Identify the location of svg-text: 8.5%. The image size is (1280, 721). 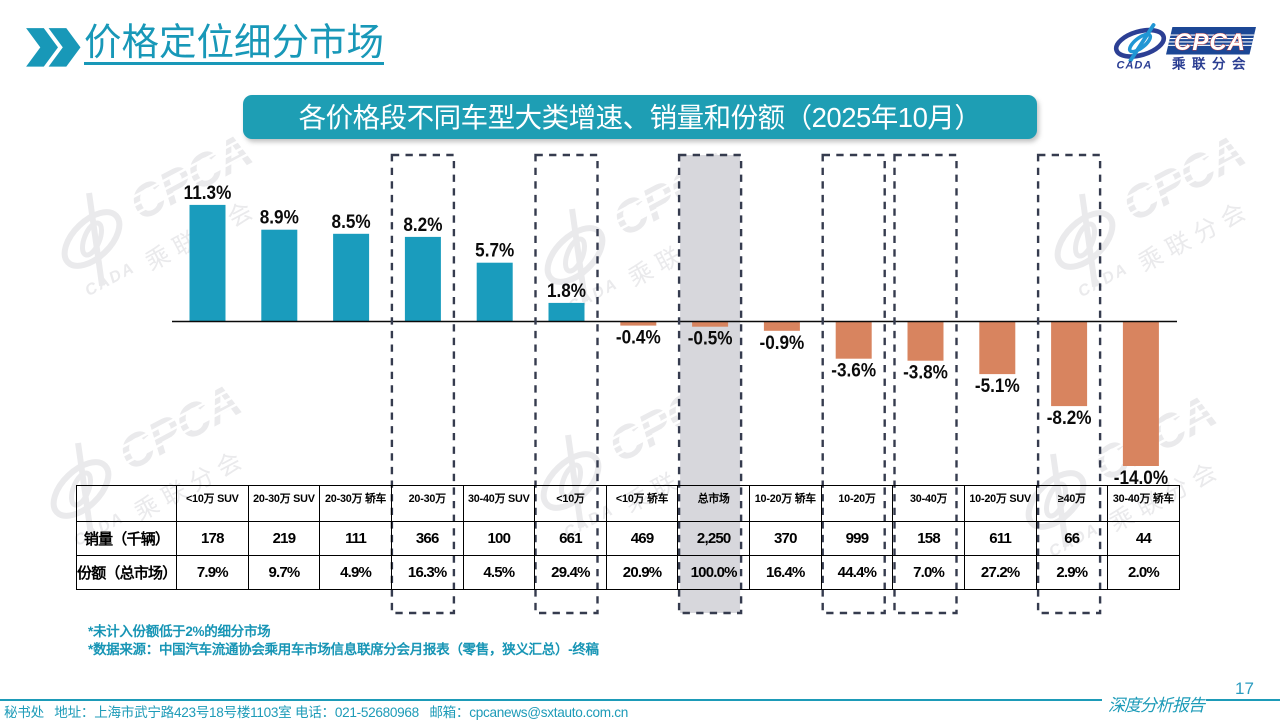
(351, 221).